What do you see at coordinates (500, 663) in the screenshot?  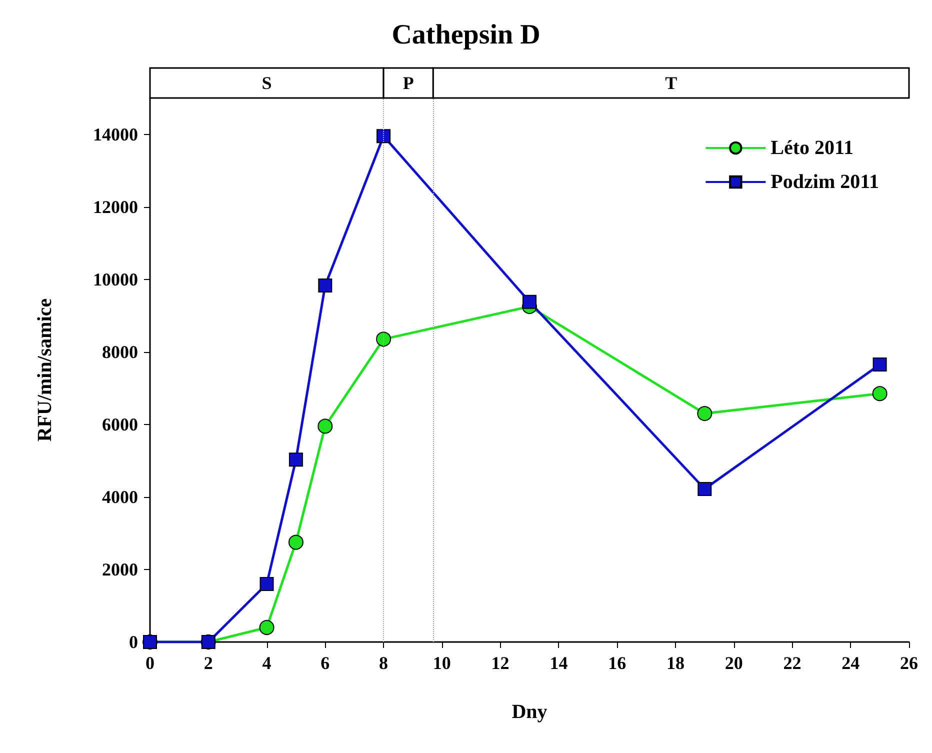 I see `x-tick-label: 12` at bounding box center [500, 663].